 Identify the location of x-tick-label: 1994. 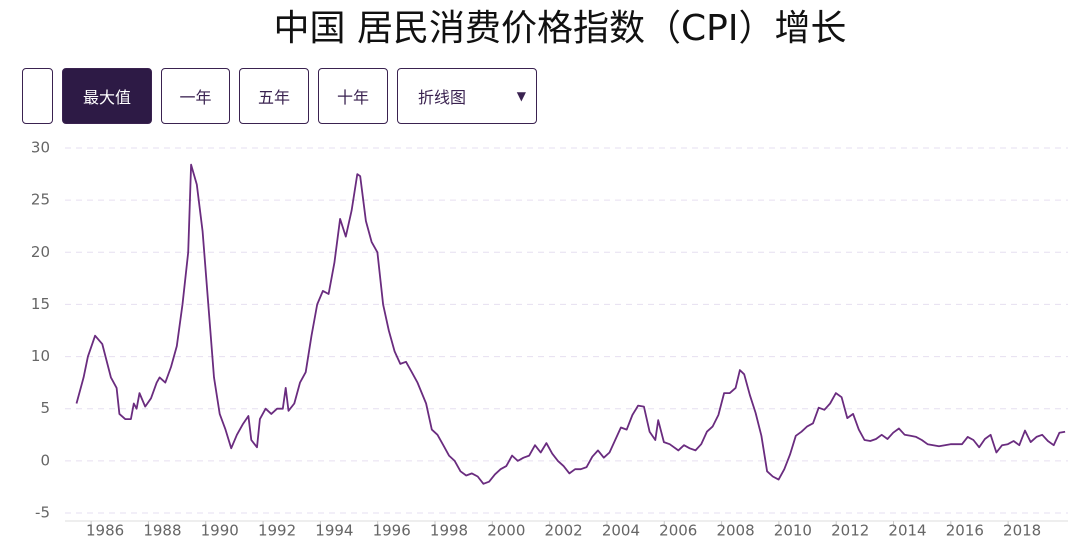
(334, 531).